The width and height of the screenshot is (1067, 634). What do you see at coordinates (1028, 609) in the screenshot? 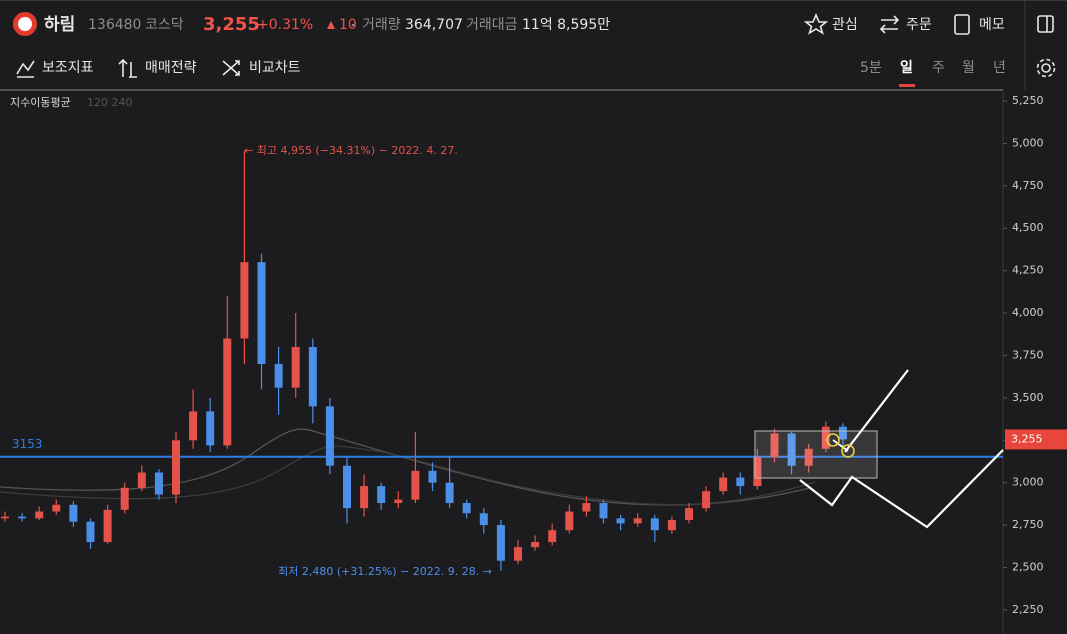
I see `y-tick-label: 2,250` at bounding box center [1028, 609].